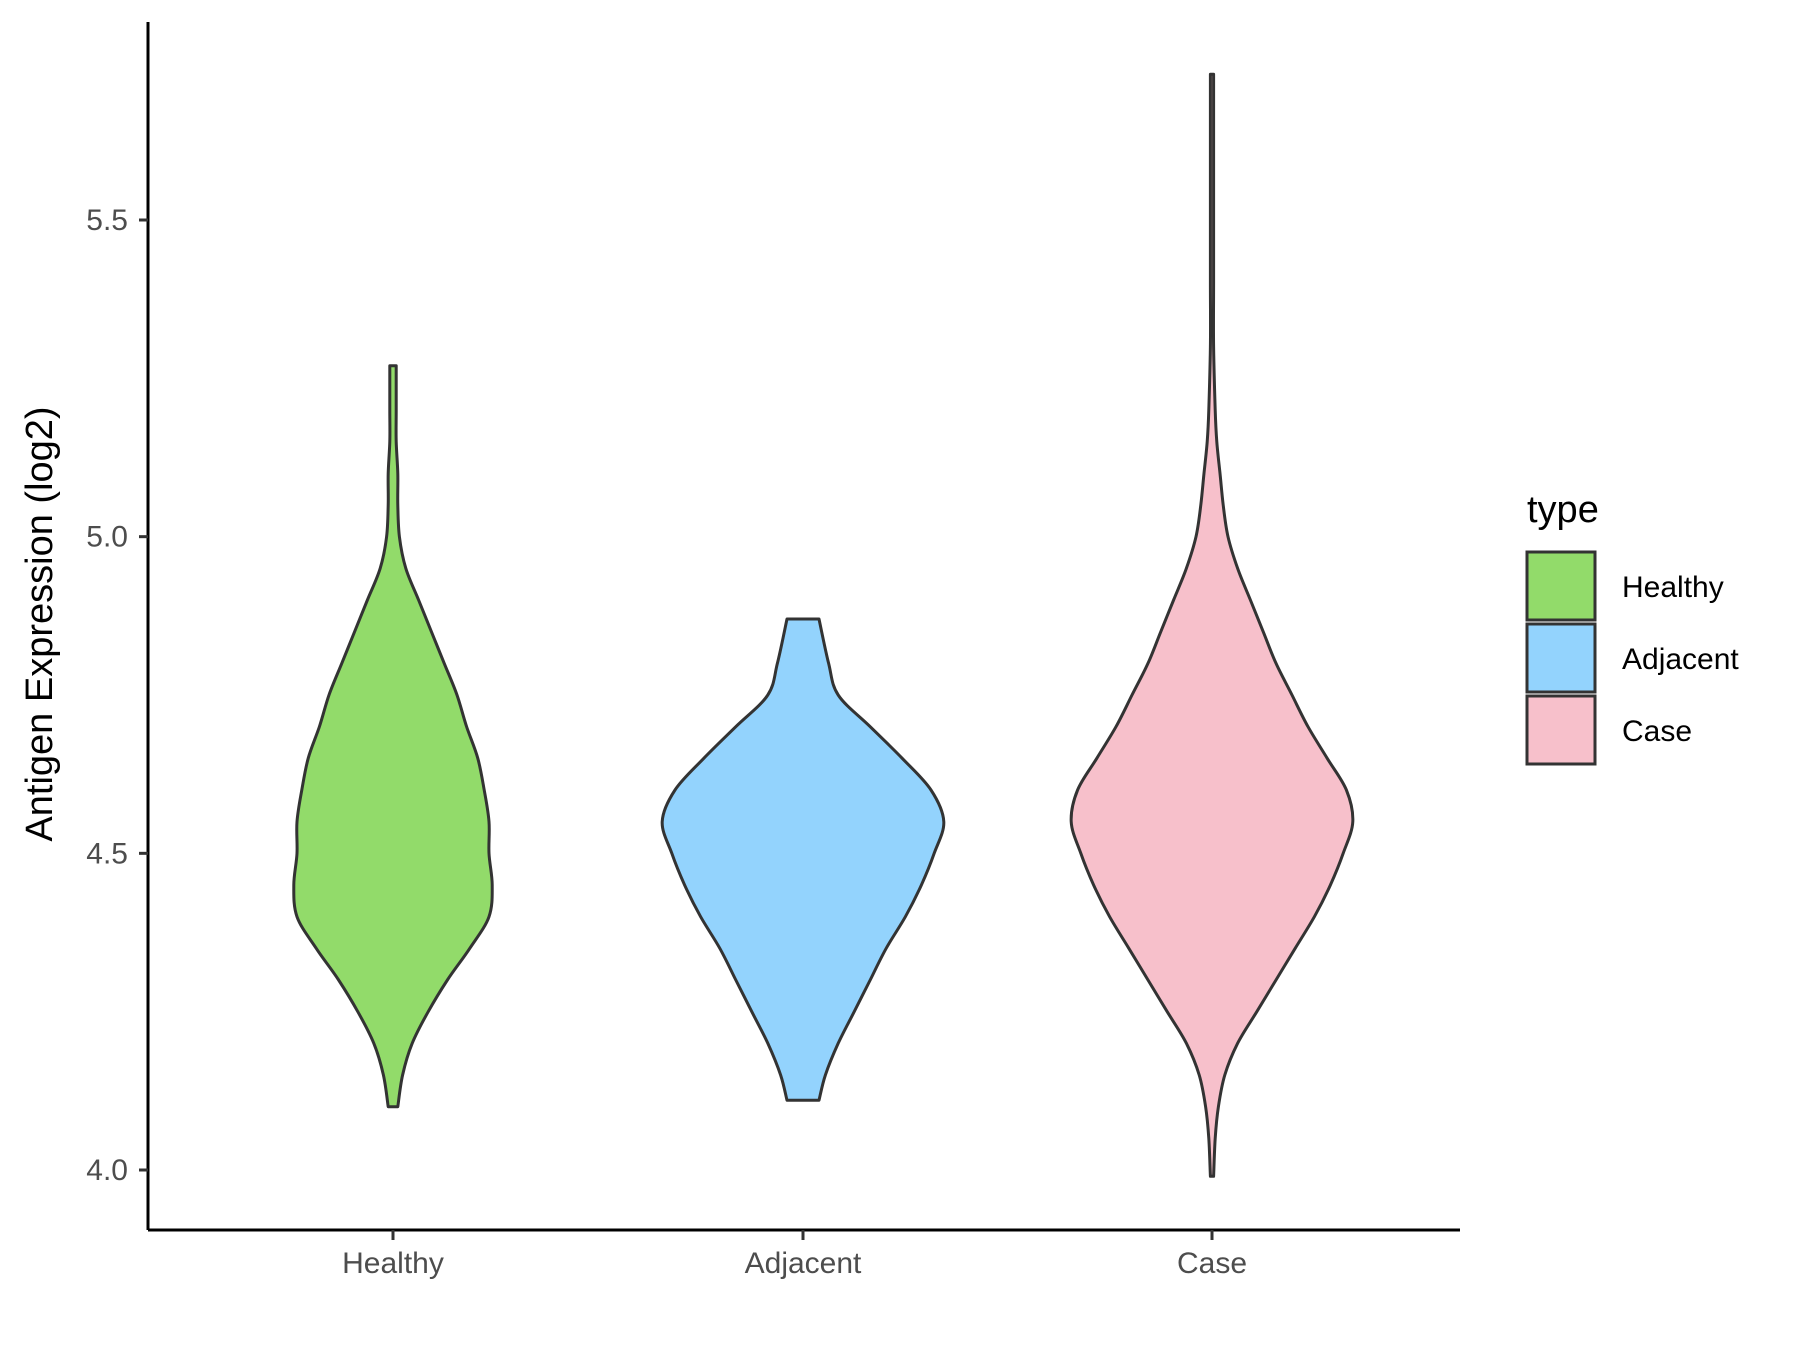 Image resolution: width=1800 pixels, height=1355 pixels. What do you see at coordinates (1563, 510) in the screenshot?
I see `legend-title: type` at bounding box center [1563, 510].